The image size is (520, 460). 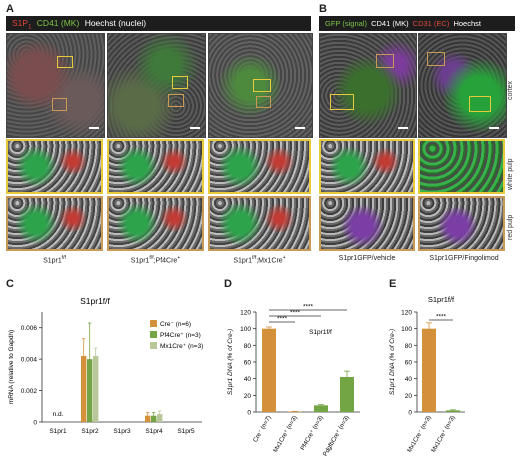 What do you see at coordinates (22, 24) in the screenshot?
I see `s1p1-label: S1P1` at bounding box center [22, 24].